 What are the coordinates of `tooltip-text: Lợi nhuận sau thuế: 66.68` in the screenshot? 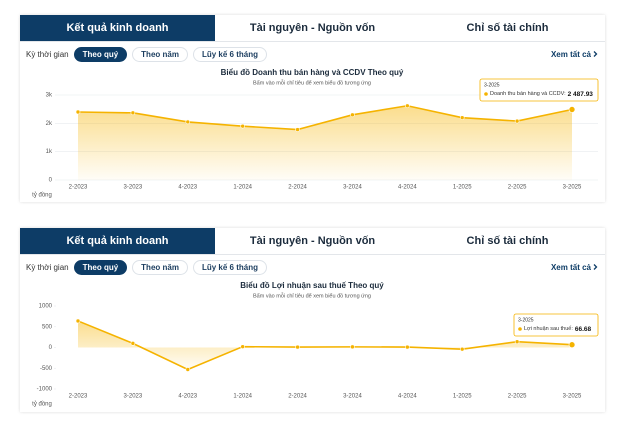 It's located at (558, 329).